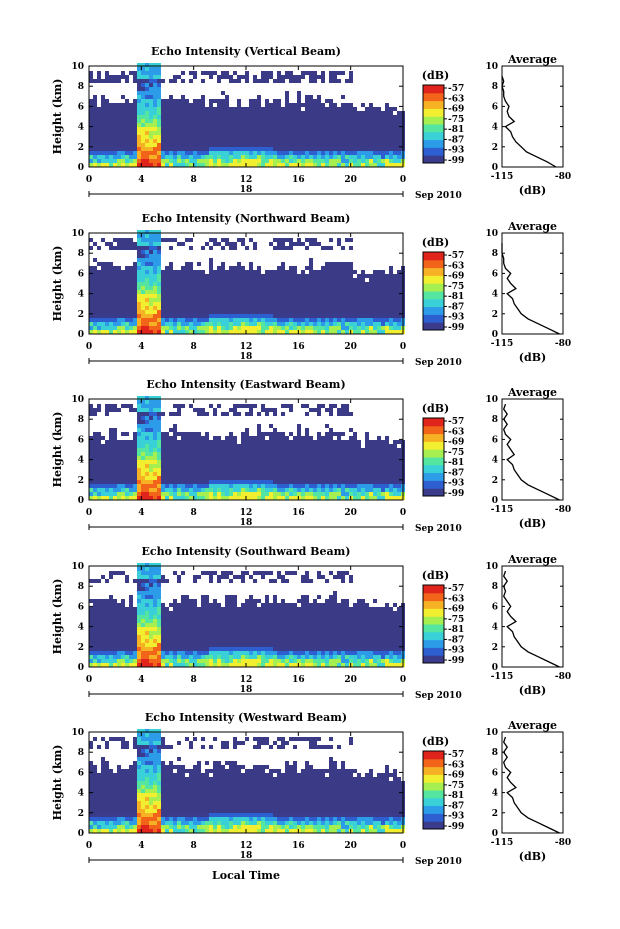 The height and width of the screenshot is (929, 620). Describe the element at coordinates (246, 190) in the screenshot. I see `date-day-label: 18` at that location.